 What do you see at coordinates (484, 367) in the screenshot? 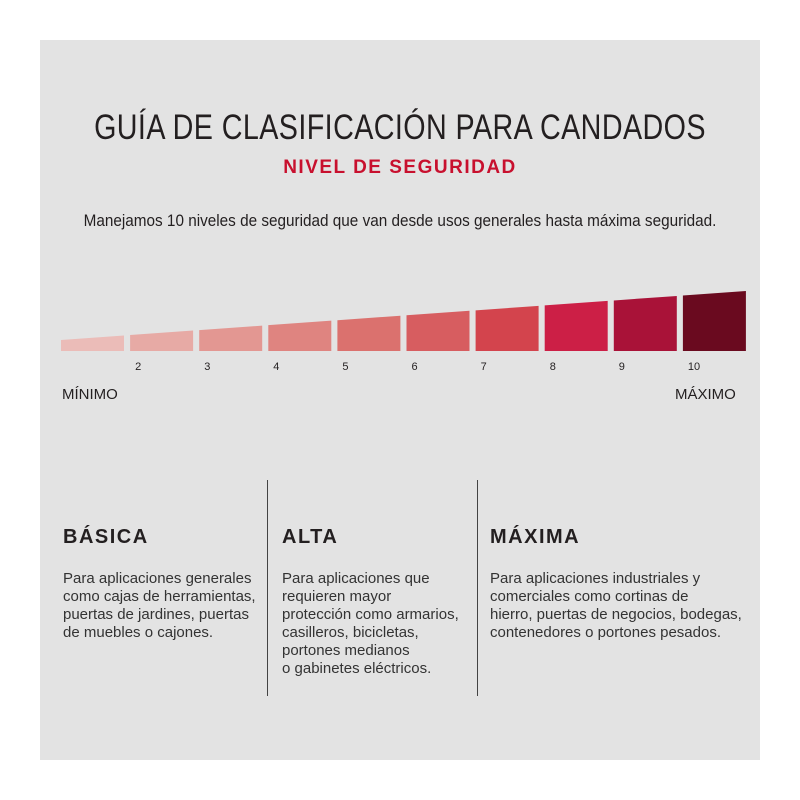
I see `level-number-7: 7` at bounding box center [484, 367].